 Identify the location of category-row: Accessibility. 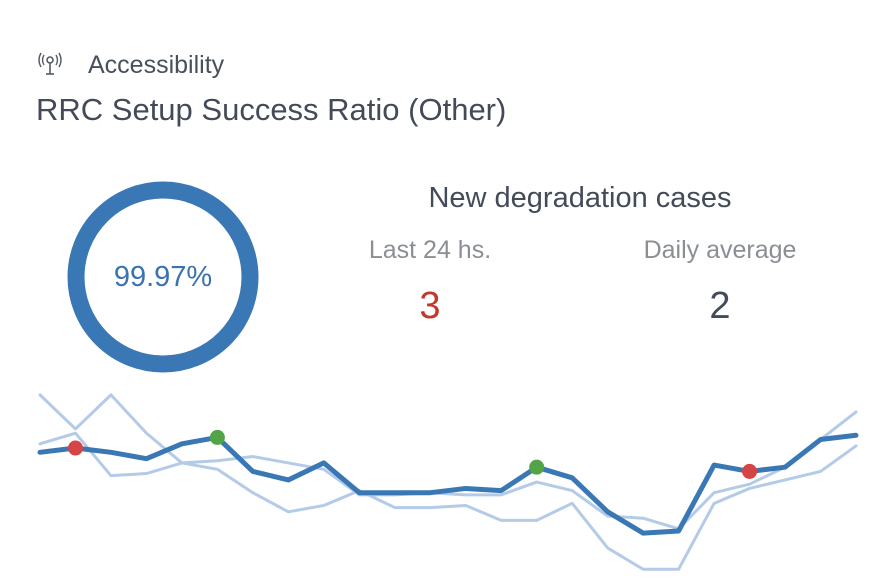
(130, 65).